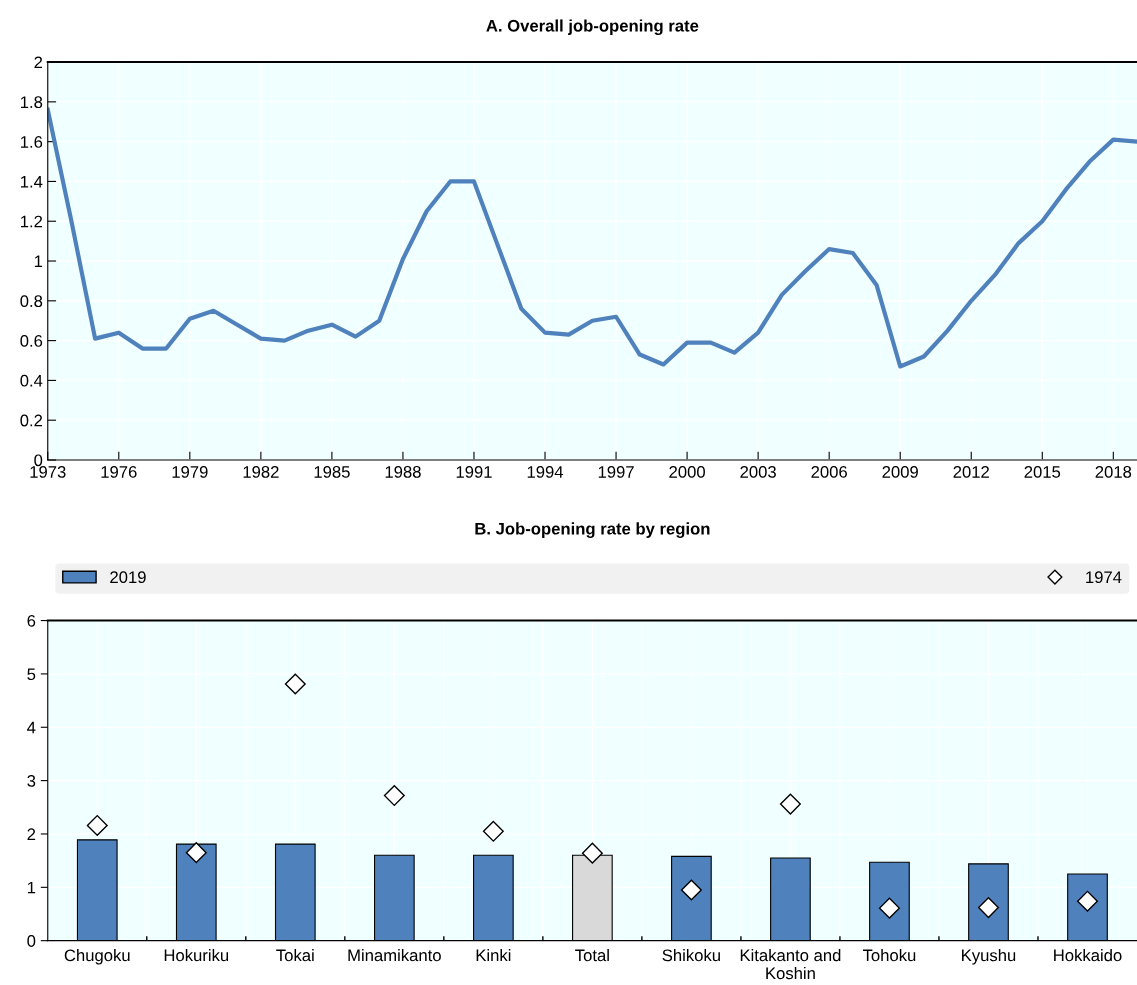  What do you see at coordinates (900, 471) in the screenshot?
I see `x-tick-label: 2009` at bounding box center [900, 471].